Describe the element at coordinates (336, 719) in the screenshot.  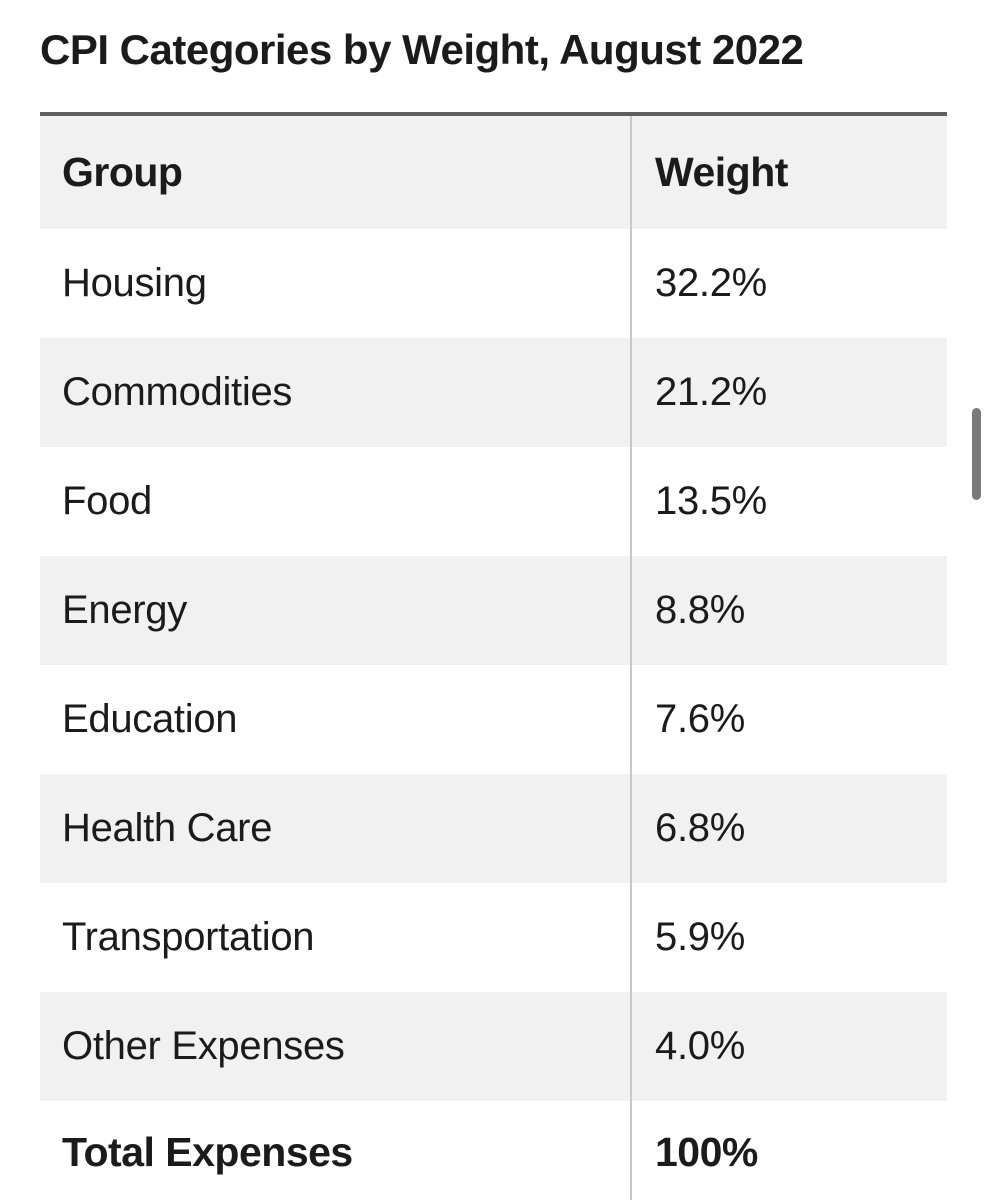
I see `group-cell: Education` at that location.